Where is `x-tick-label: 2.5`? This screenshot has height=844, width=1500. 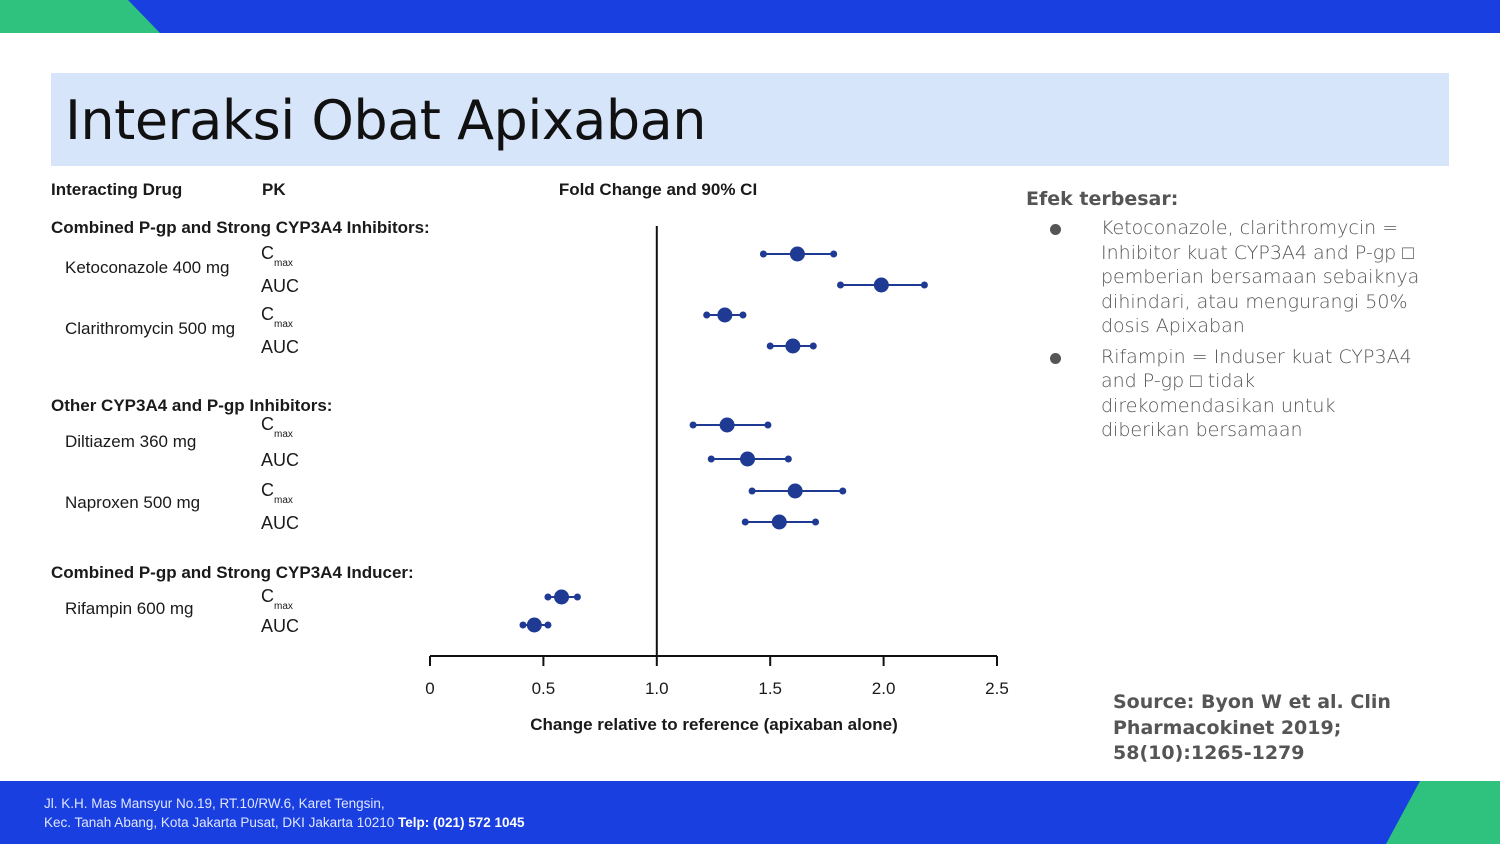
x-tick-label: 2.5 is located at coordinates (997, 688).